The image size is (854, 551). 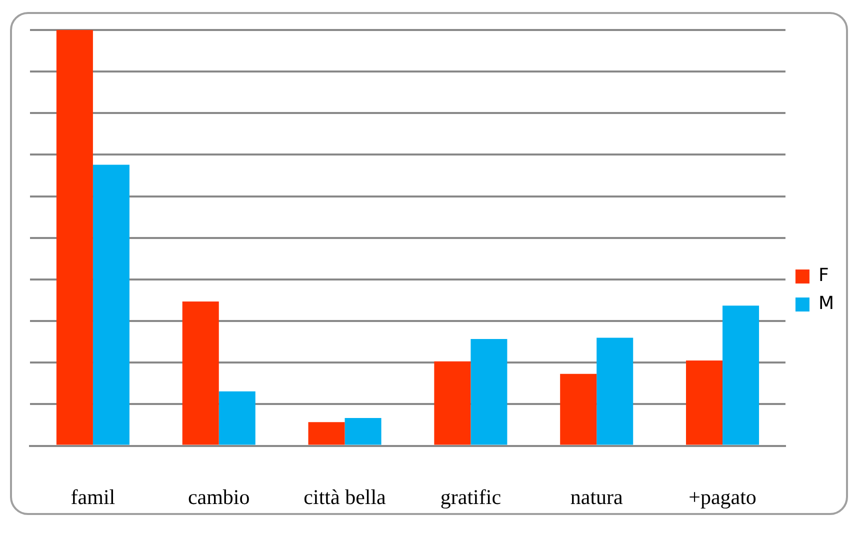 I want to click on legend-label: M, so click(x=826, y=303).